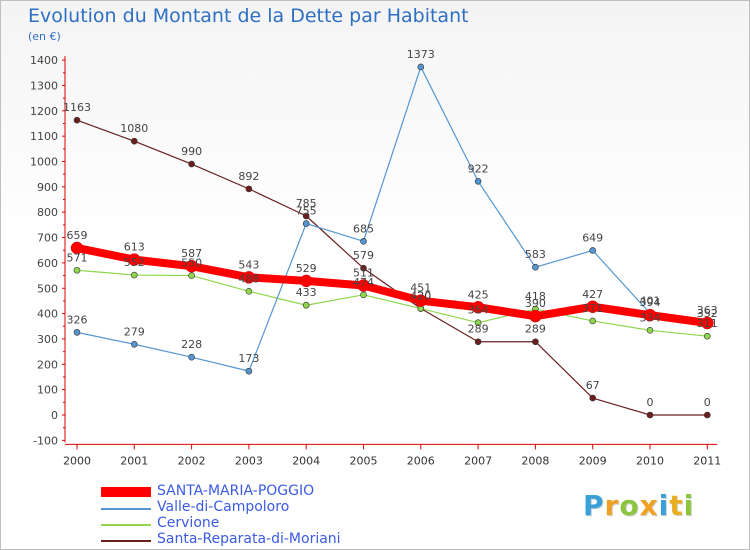 This screenshot has height=550, width=750. What do you see at coordinates (420, 288) in the screenshot?
I see `data-label: 451` at bounding box center [420, 288].